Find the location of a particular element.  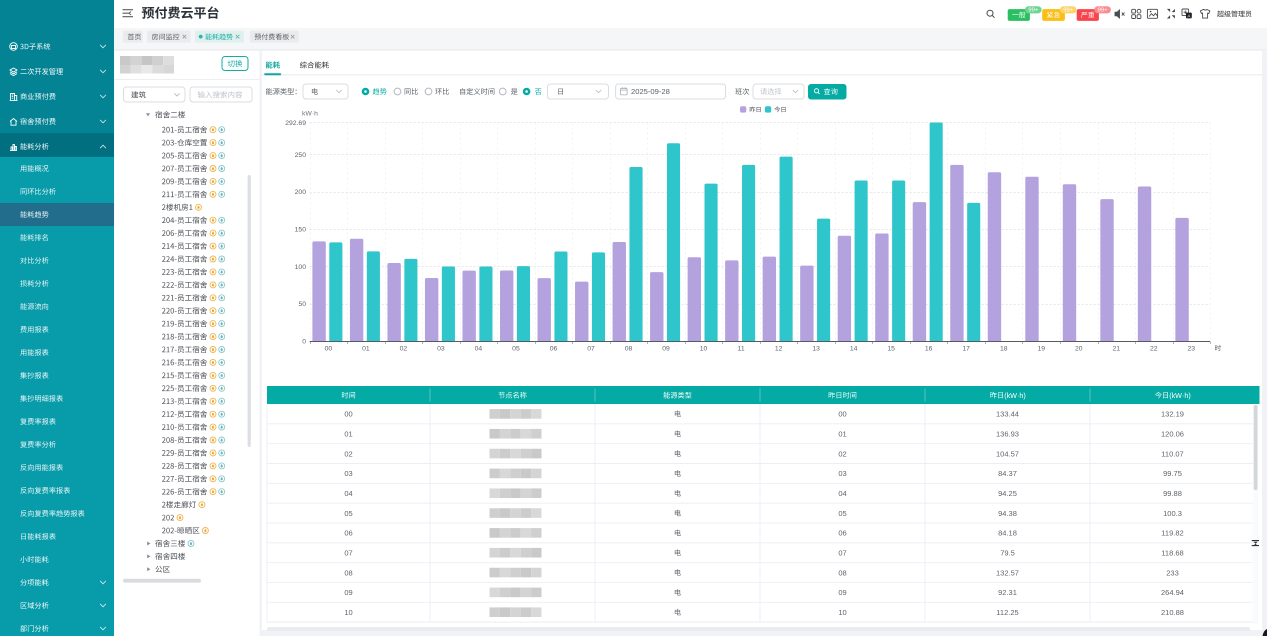

svg-text: 99.75 is located at coordinates (1172, 473).